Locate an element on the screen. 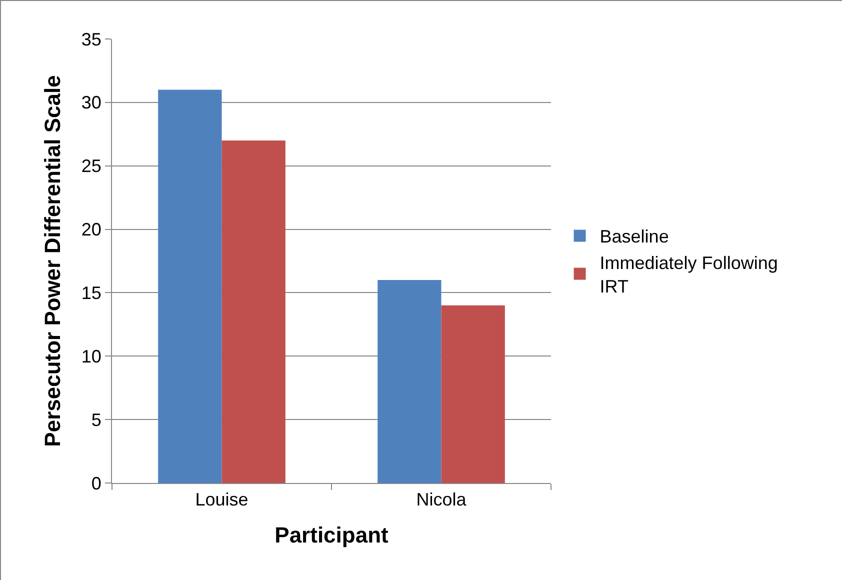 The height and width of the screenshot is (580, 842). y-tick-label: 20 is located at coordinates (91, 230).